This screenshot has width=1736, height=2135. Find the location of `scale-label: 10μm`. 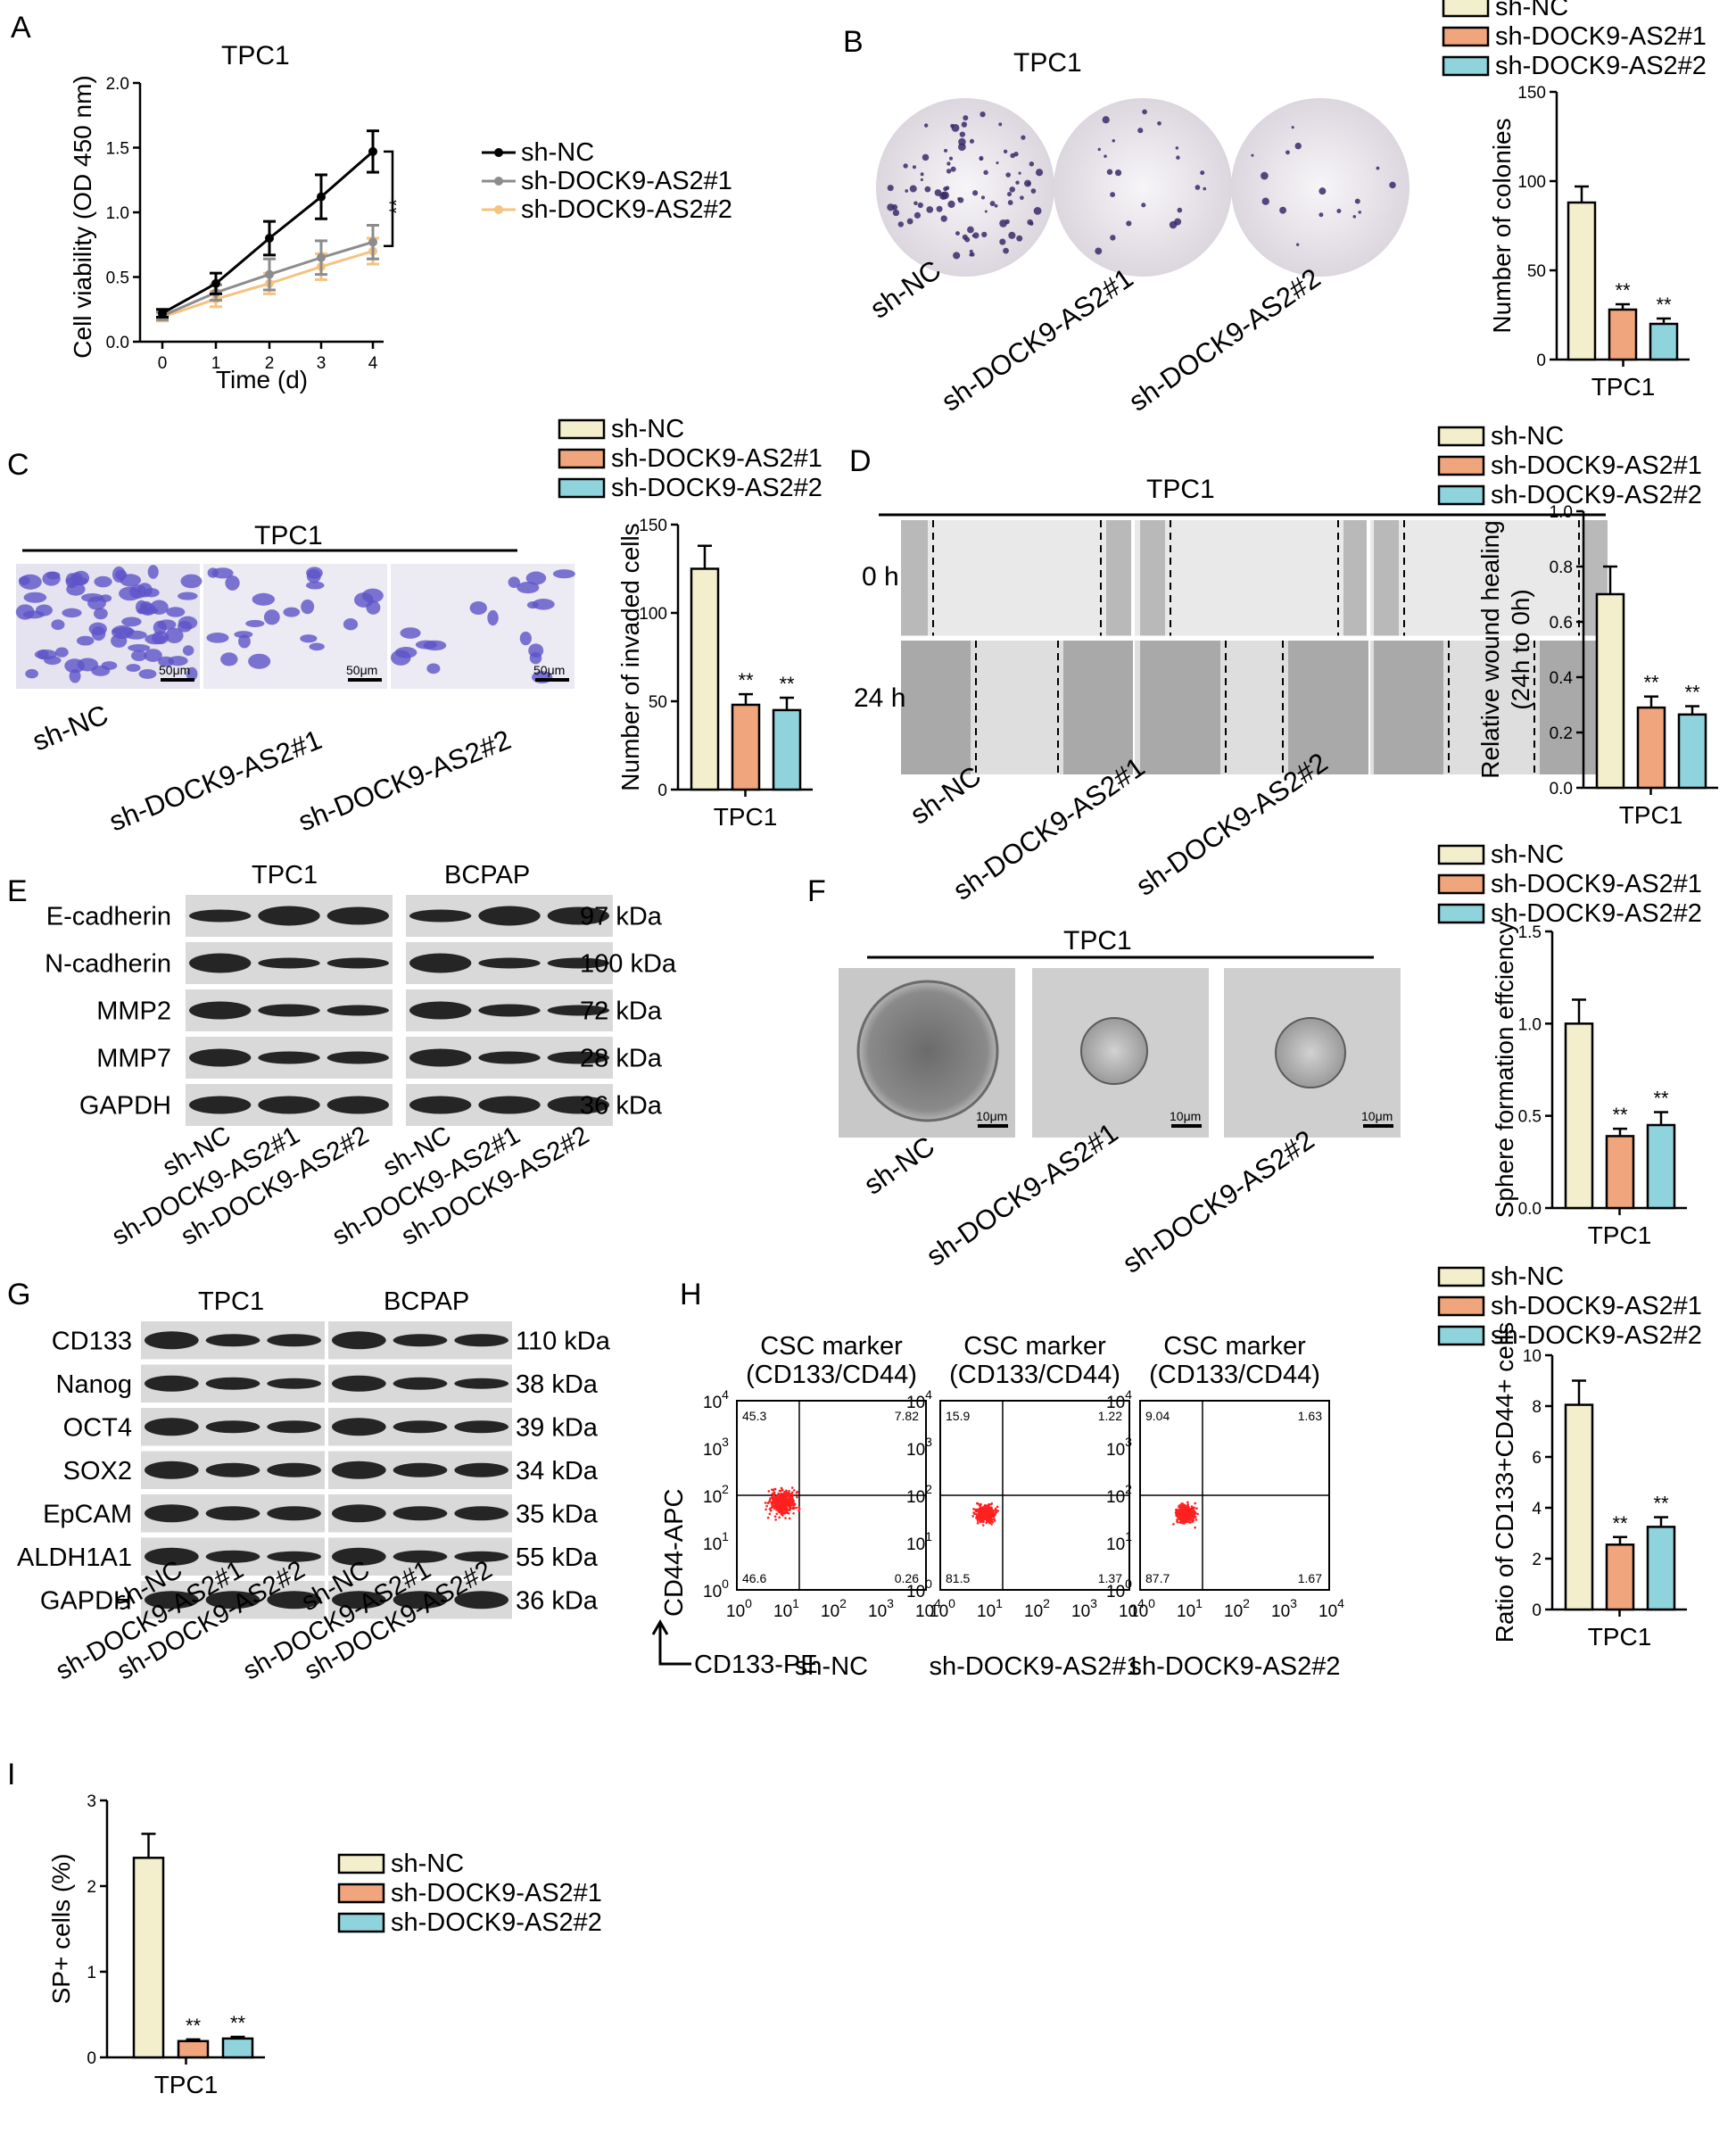

scale-label: 10μm is located at coordinates (991, 1116).